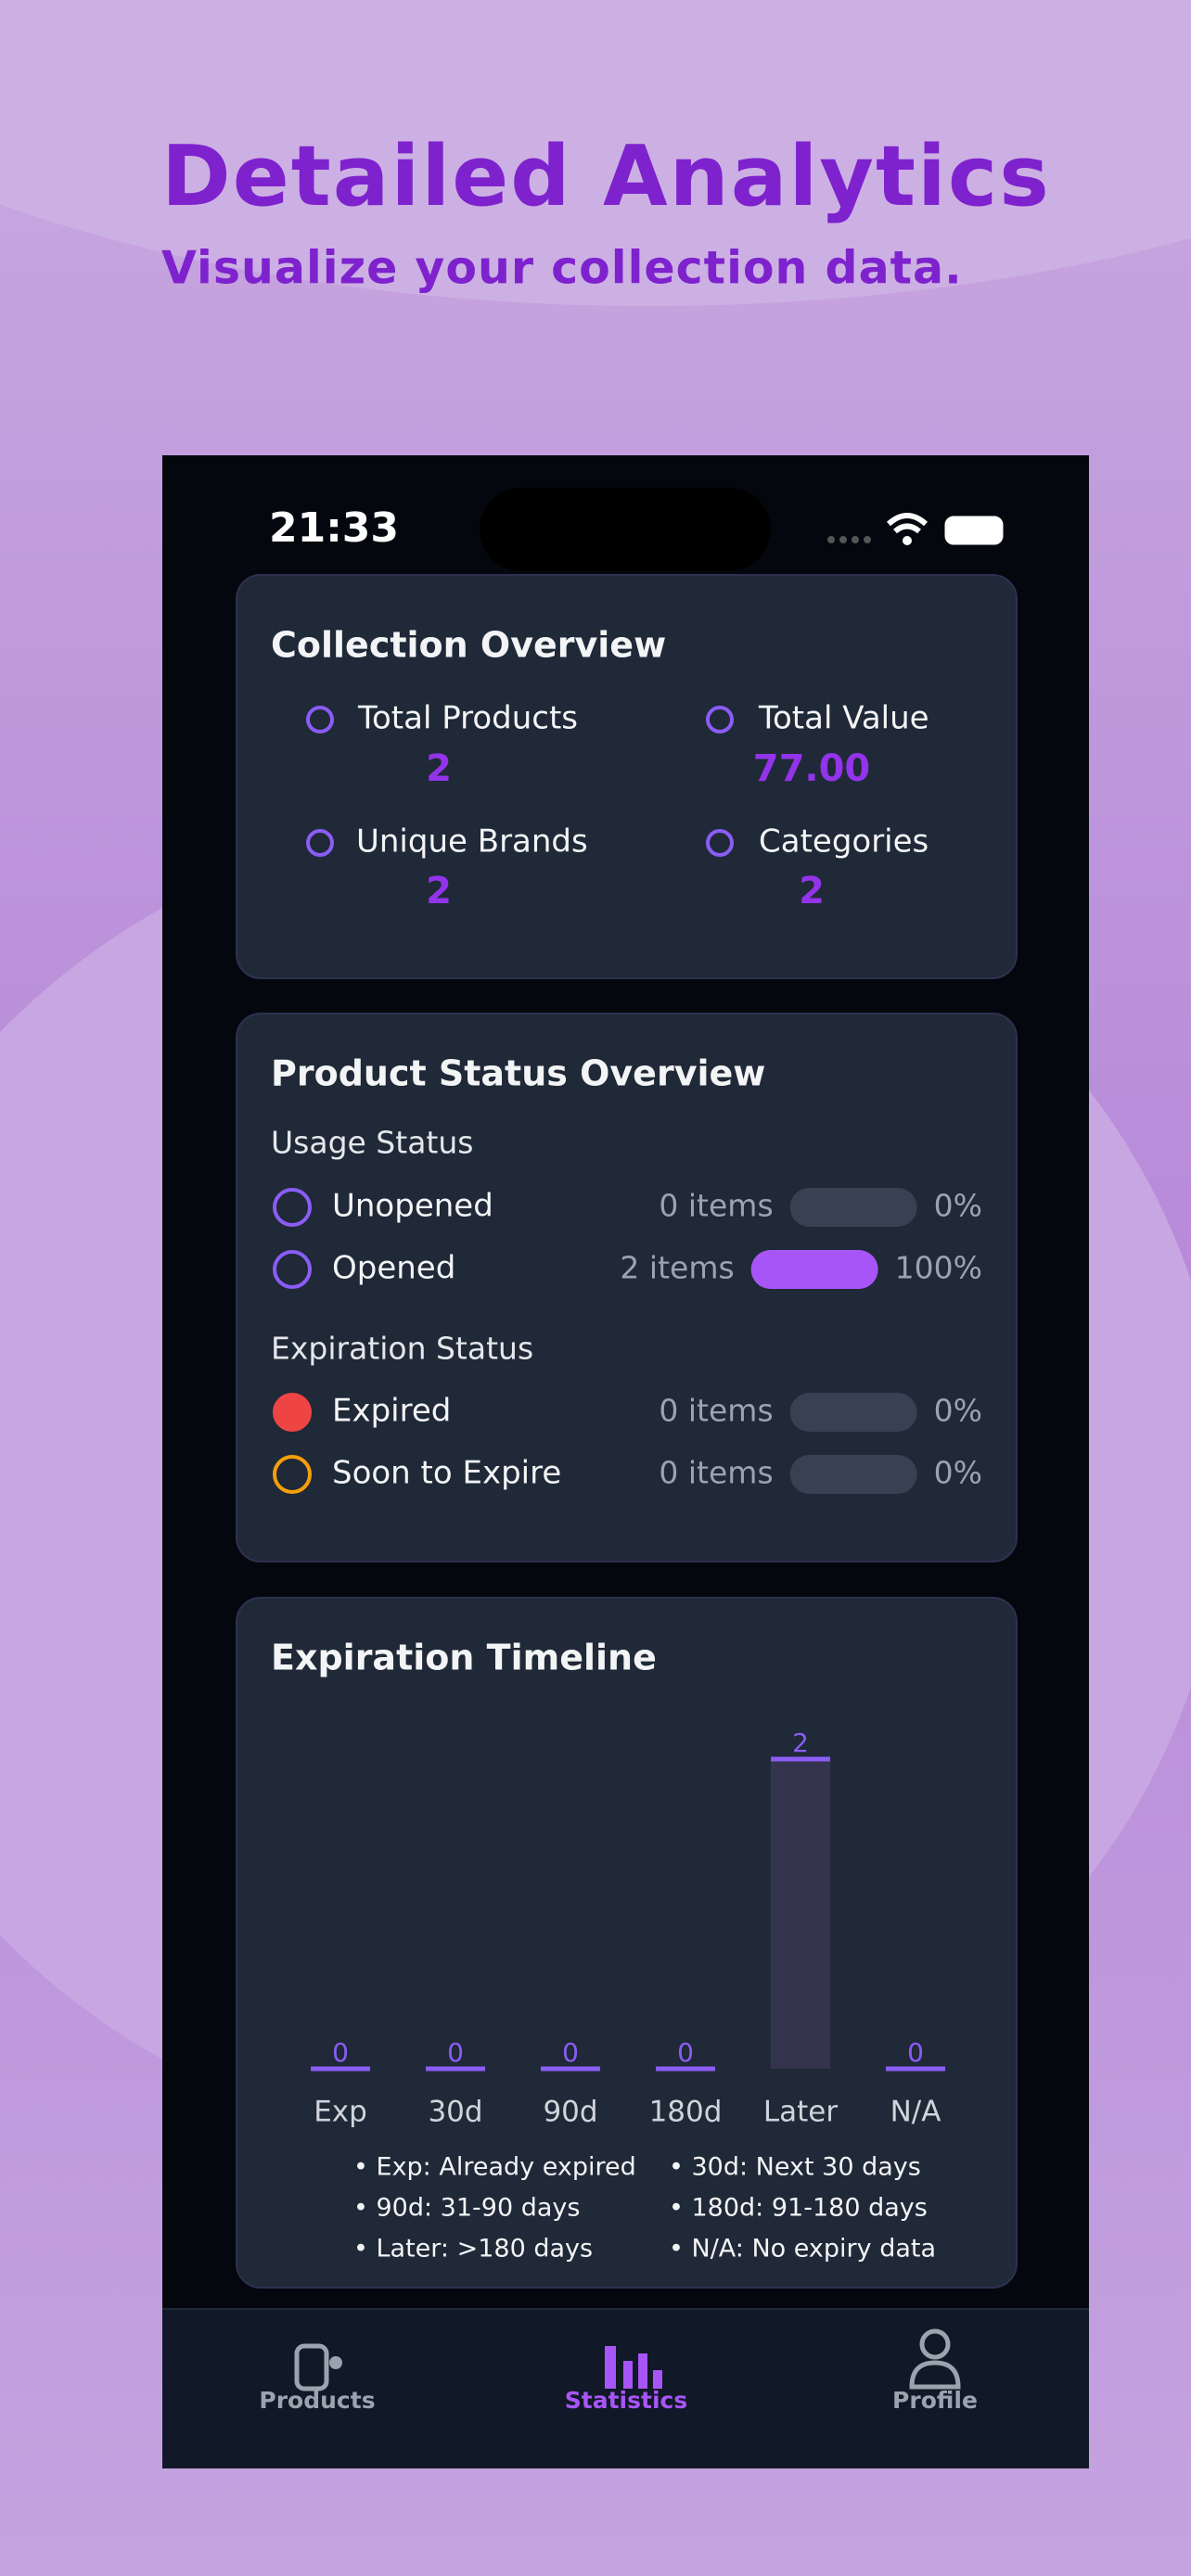 The width and height of the screenshot is (1191, 2576). What do you see at coordinates (393, 1269) in the screenshot?
I see `status-label: Opened` at bounding box center [393, 1269].